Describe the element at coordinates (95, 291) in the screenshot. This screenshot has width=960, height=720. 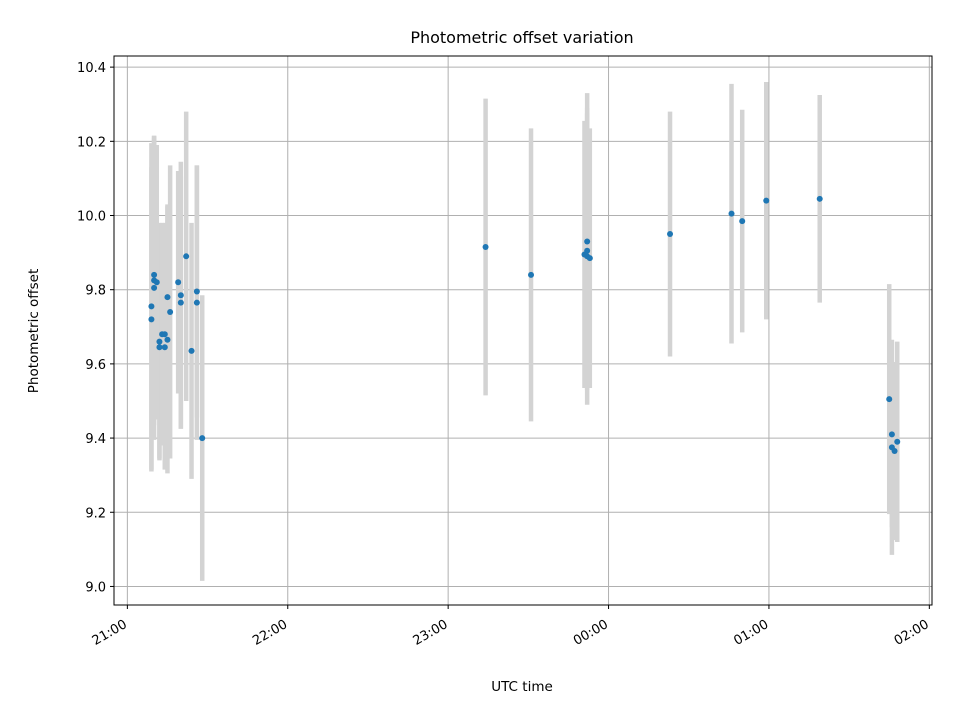
I see `y-tick-label: 9.8` at that location.